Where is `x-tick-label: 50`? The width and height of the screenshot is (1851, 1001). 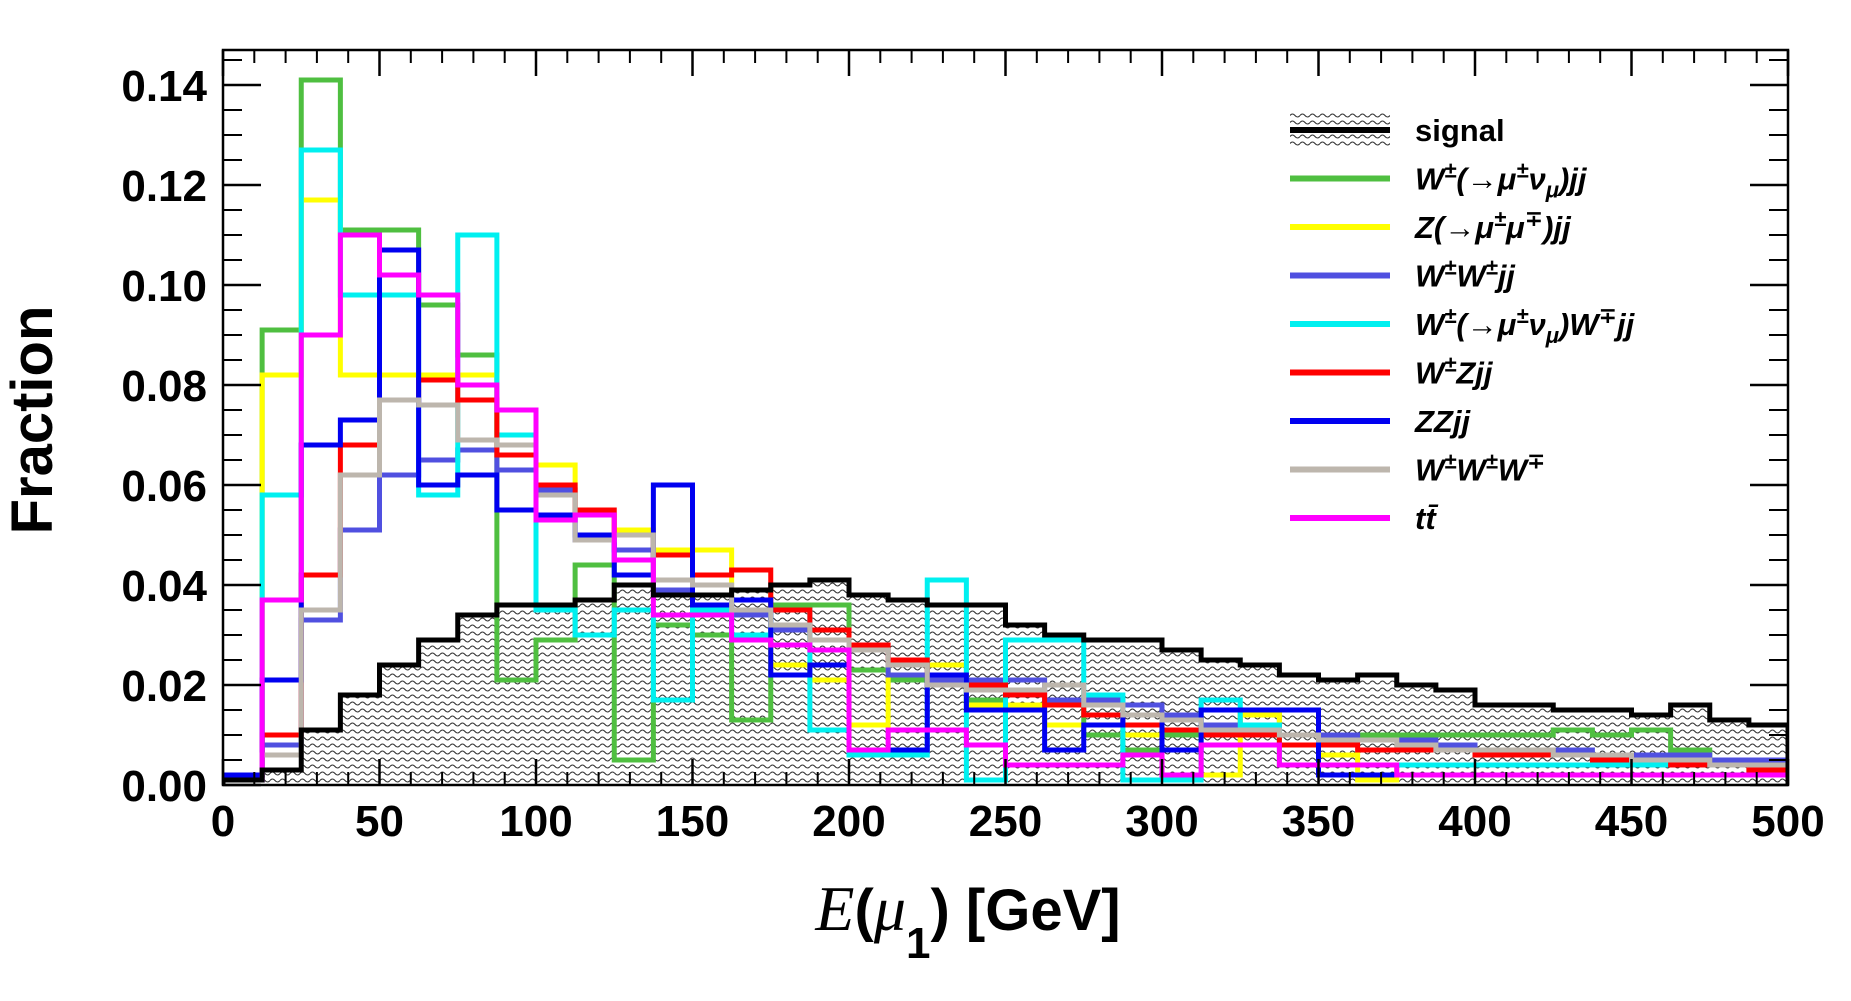
x-tick-label: 50 is located at coordinates (379, 821).